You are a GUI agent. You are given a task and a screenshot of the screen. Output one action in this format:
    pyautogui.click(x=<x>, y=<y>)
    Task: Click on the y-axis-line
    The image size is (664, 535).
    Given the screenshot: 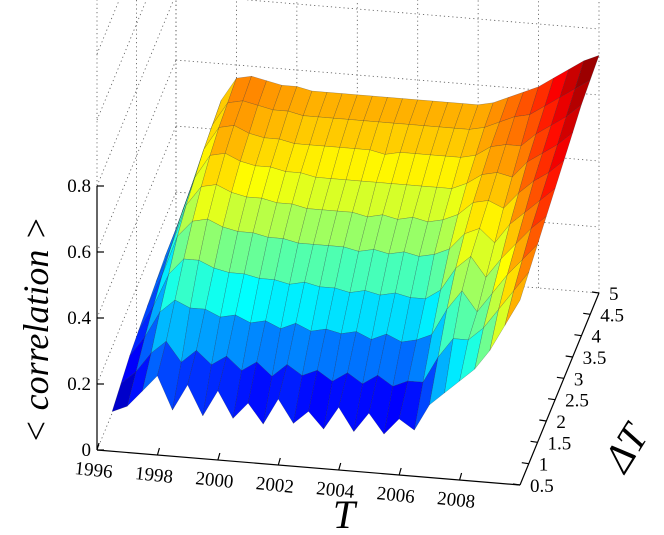 What is the action you would take?
    pyautogui.click(x=559, y=389)
    